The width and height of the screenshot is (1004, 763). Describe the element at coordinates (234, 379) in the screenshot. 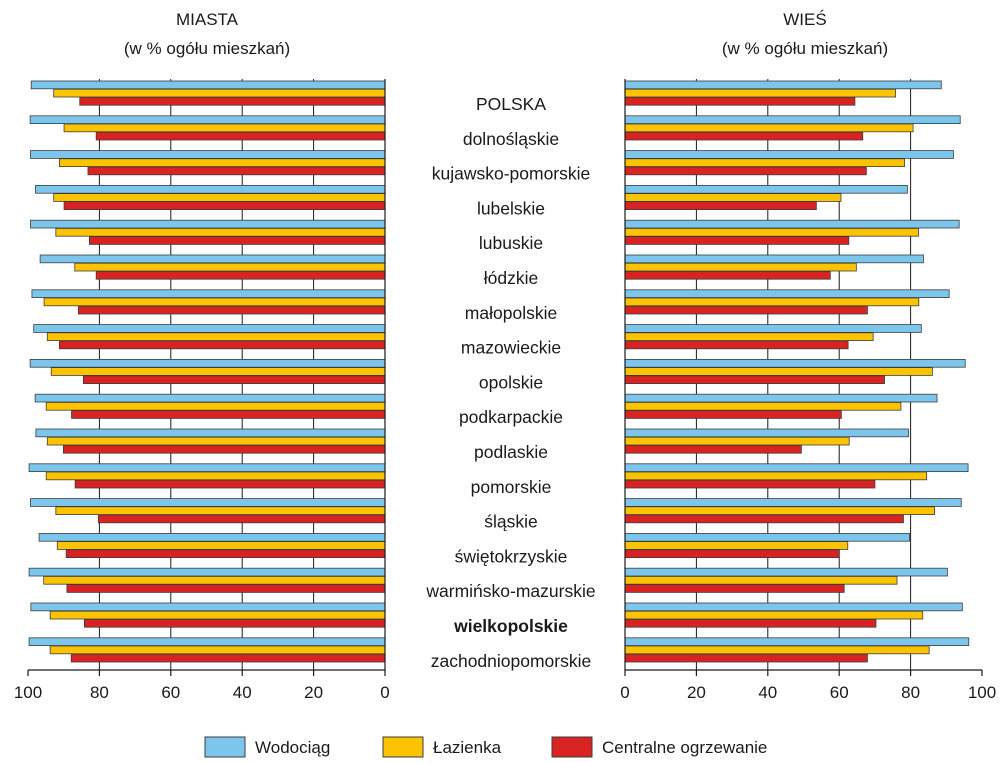

I see `bar-miasta-centralne-ogrzewanie-opolskie` at that location.